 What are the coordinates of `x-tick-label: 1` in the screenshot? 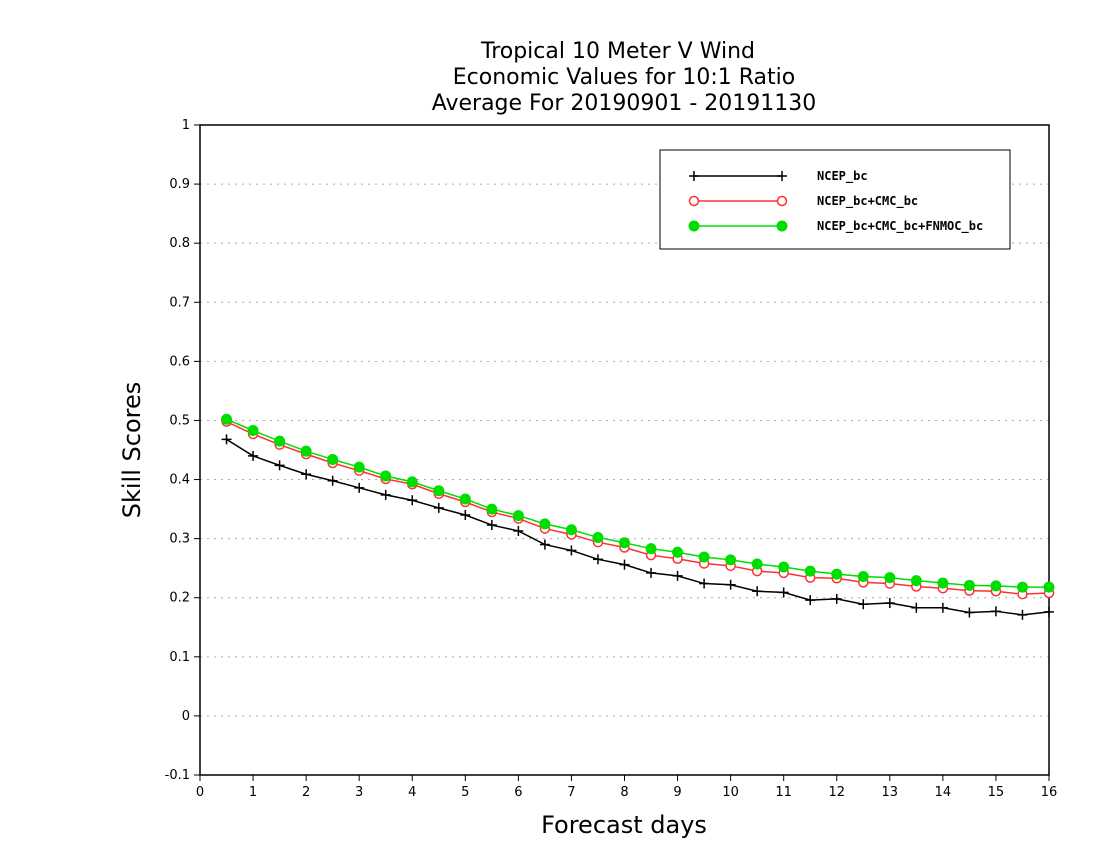 It's located at (253, 792).